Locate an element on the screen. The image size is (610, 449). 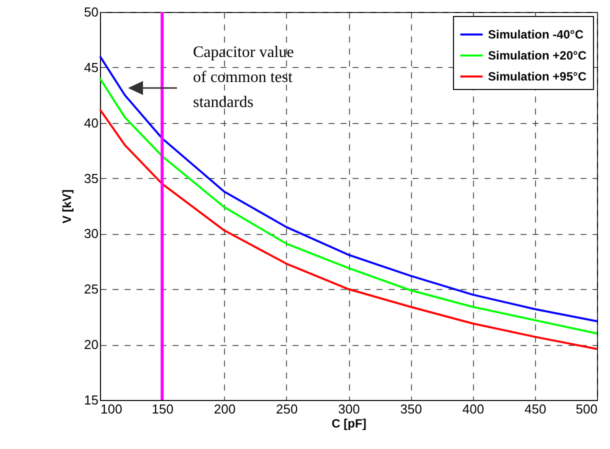
annotation: Capacitor value of common test standards is located at coordinates (243, 77).